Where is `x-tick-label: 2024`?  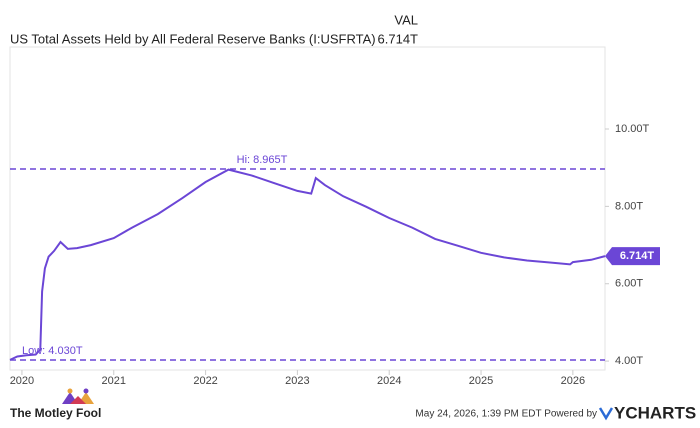 x-tick-label: 2024 is located at coordinates (389, 381).